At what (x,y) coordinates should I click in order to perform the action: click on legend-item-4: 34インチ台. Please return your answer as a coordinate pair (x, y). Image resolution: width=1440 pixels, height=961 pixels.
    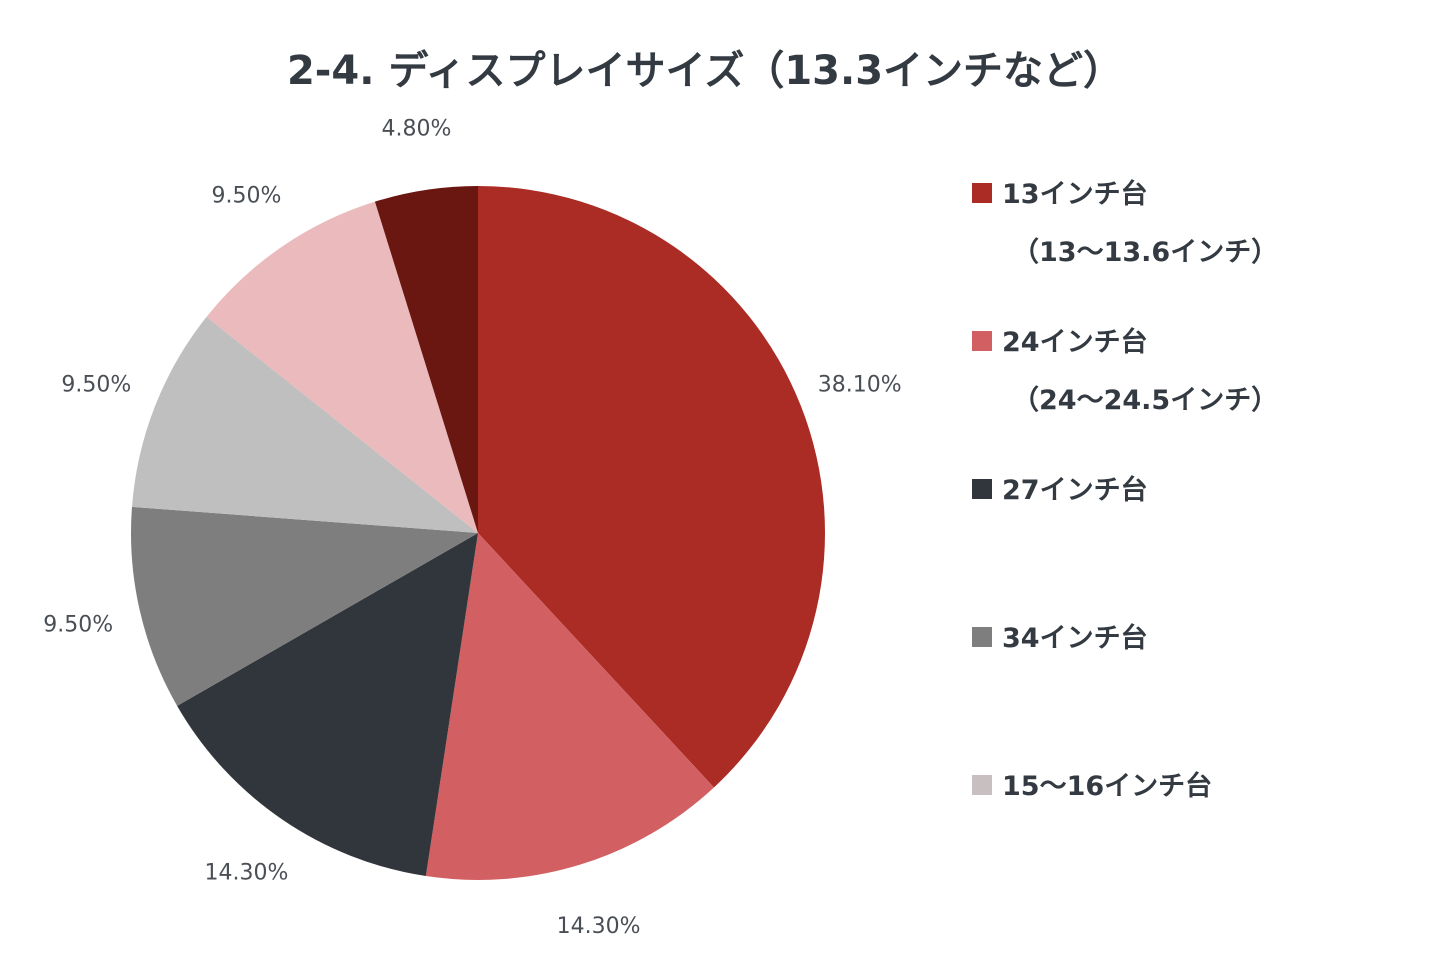
    Looking at the image, I should click on (1060, 638).